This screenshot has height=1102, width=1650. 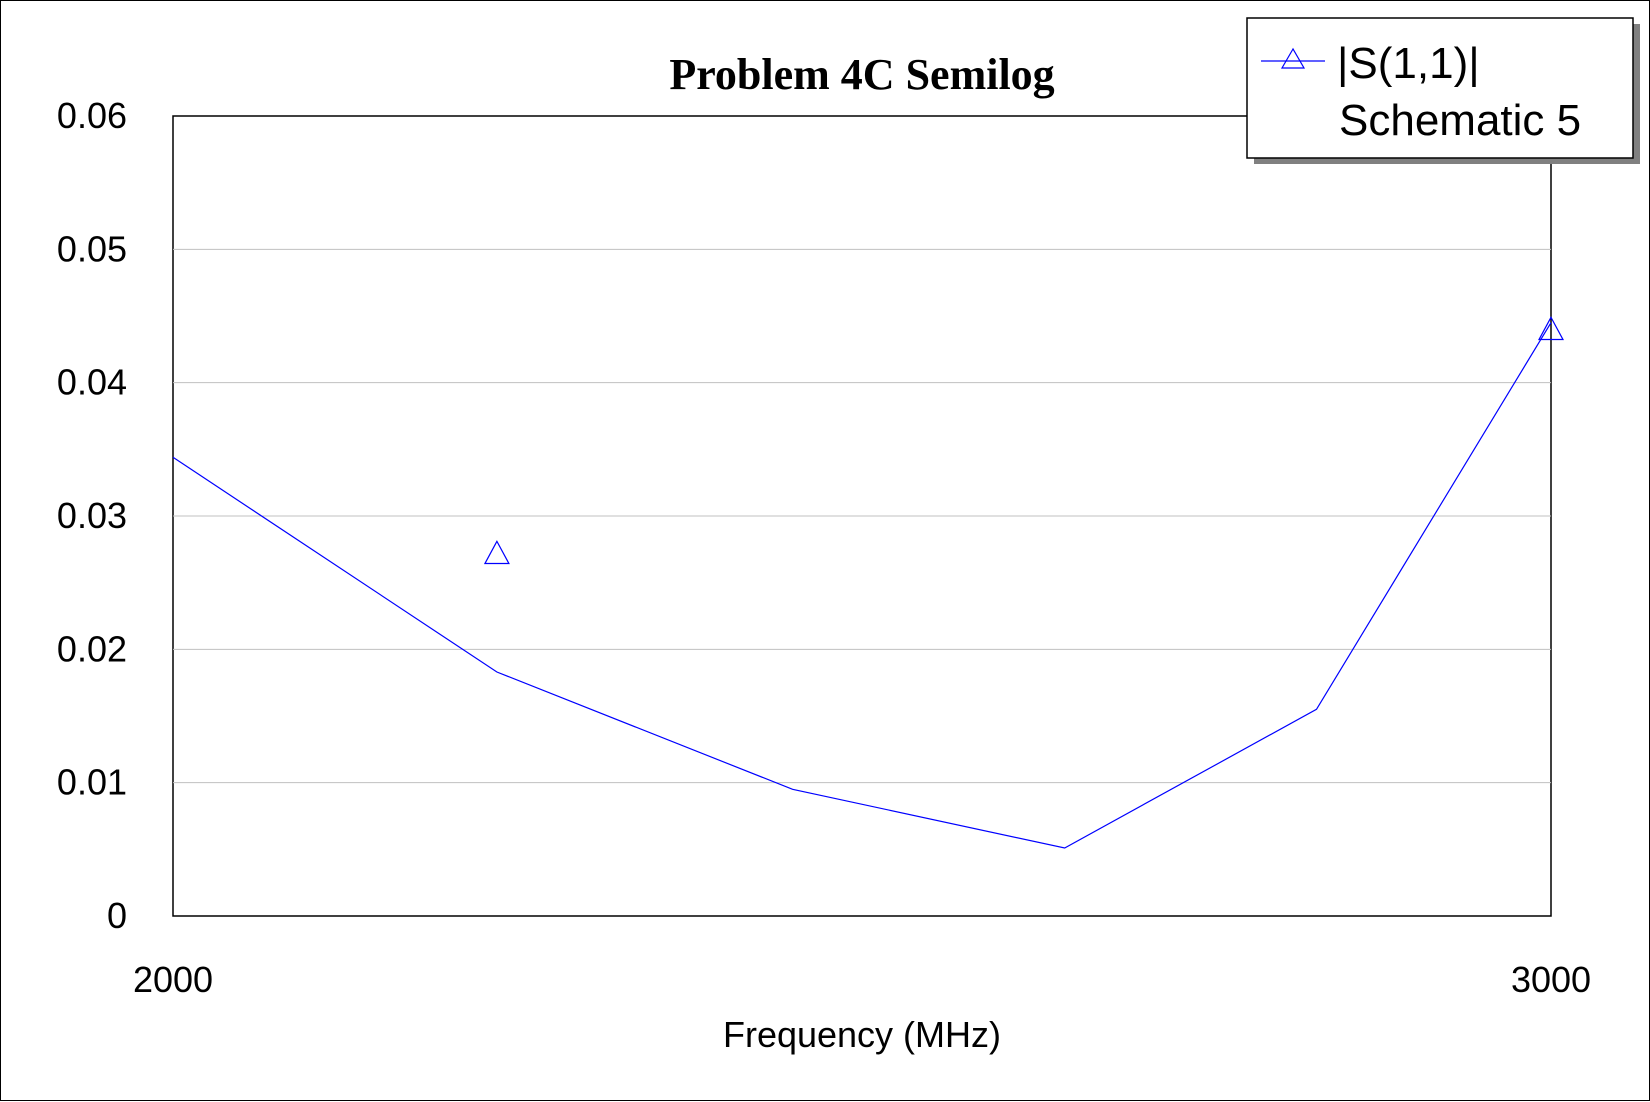 I want to click on x-tick-label: 2000, so click(x=173, y=979).